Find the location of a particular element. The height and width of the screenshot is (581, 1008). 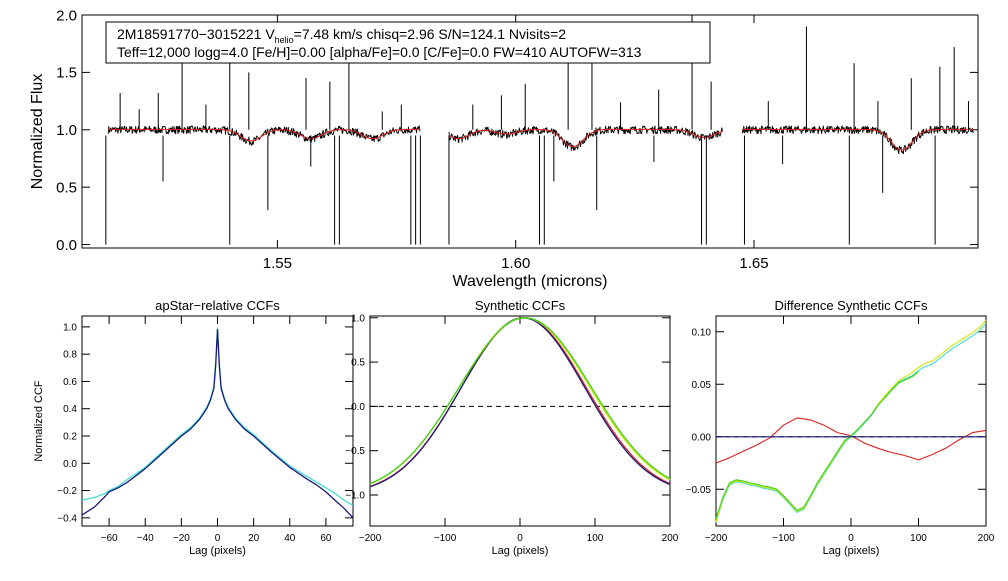

vhelio-label: V is located at coordinates (270, 34).